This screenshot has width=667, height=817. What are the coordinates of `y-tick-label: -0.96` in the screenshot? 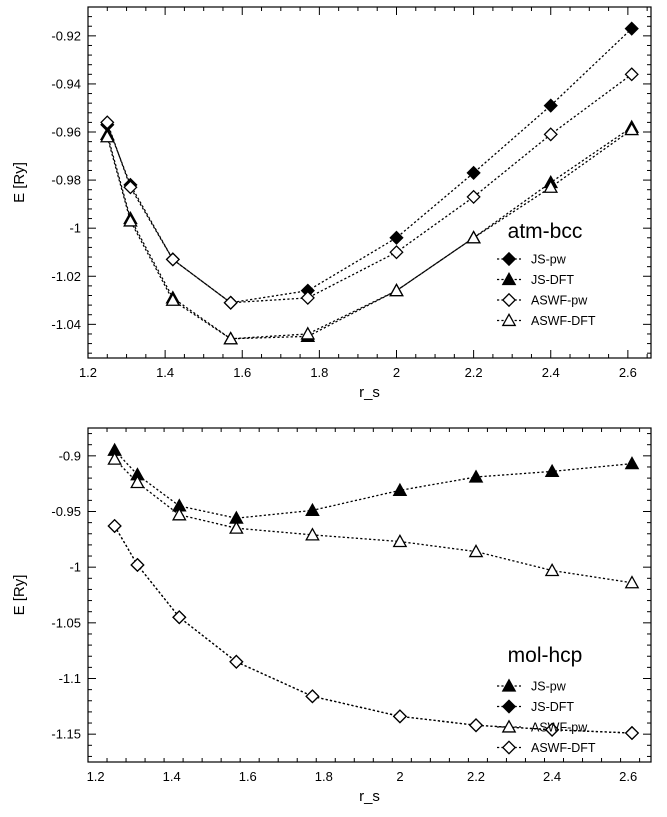 It's located at (66, 132).